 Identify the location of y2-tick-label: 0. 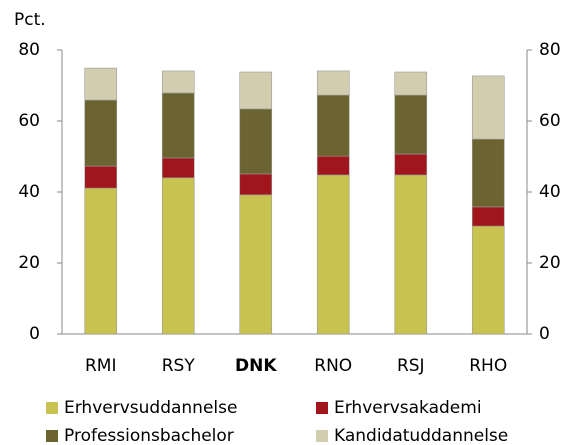
(544, 334).